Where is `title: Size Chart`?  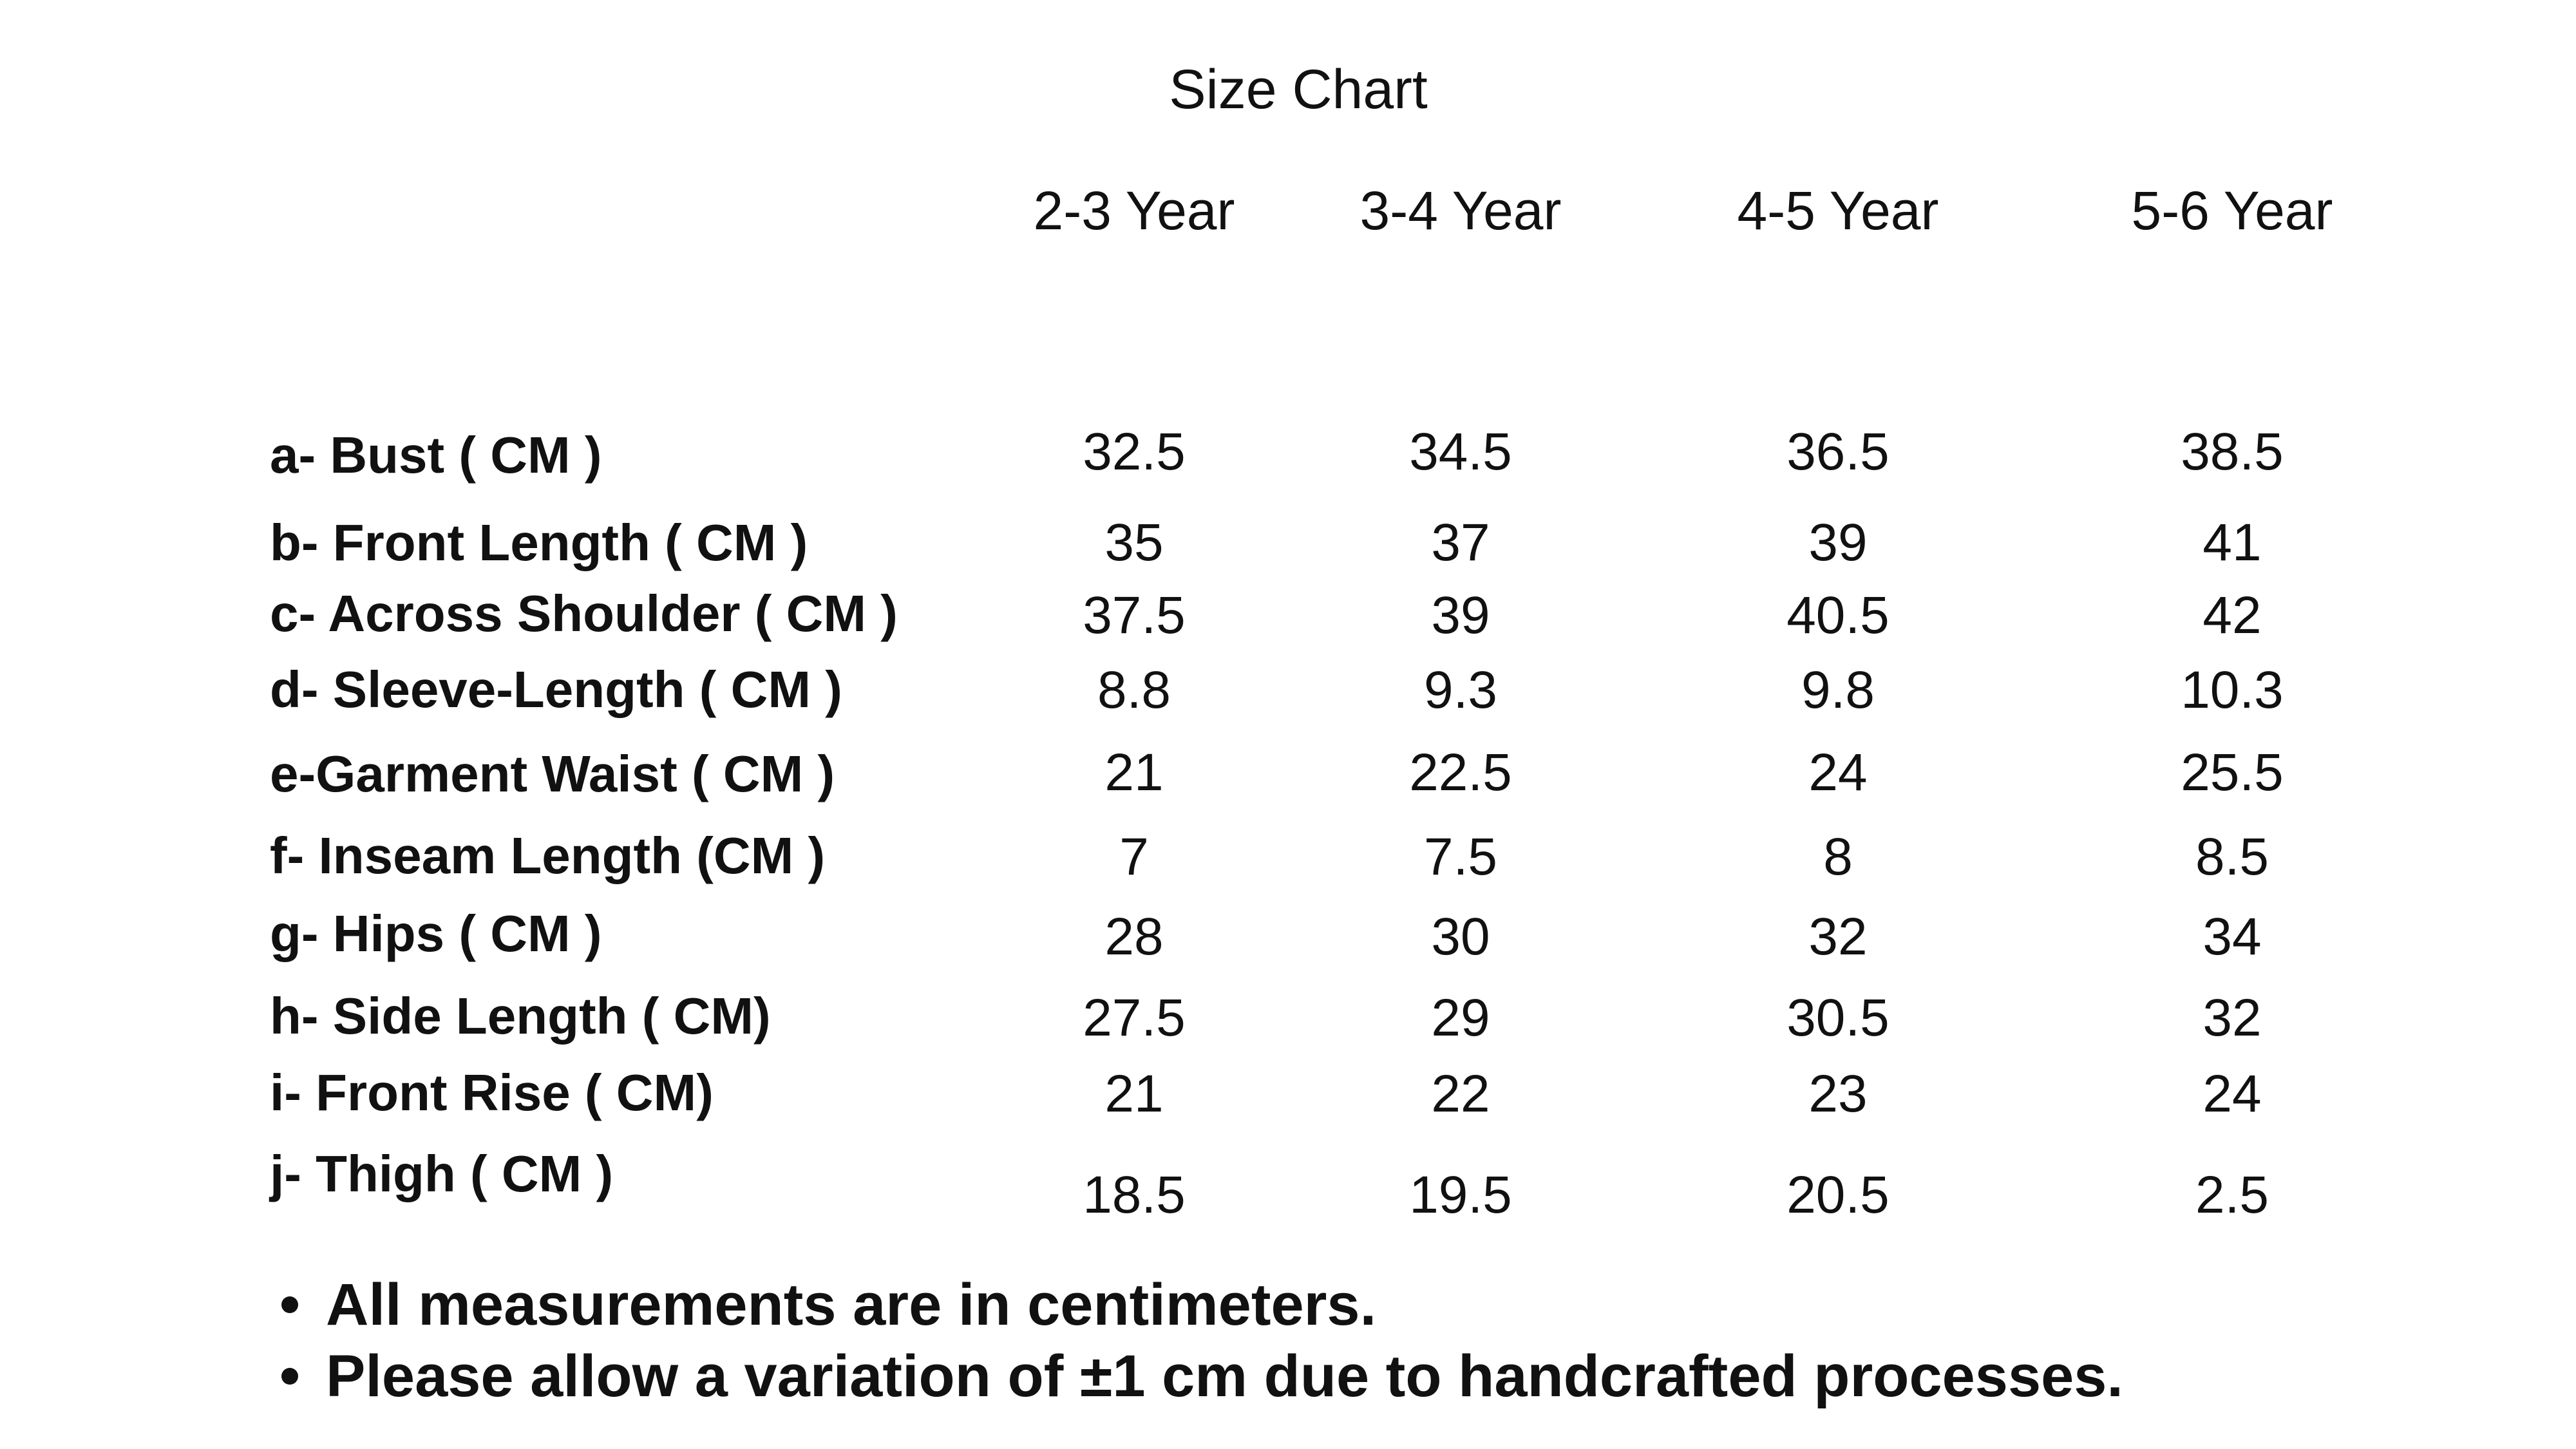
title: Size Chart is located at coordinates (1298, 89).